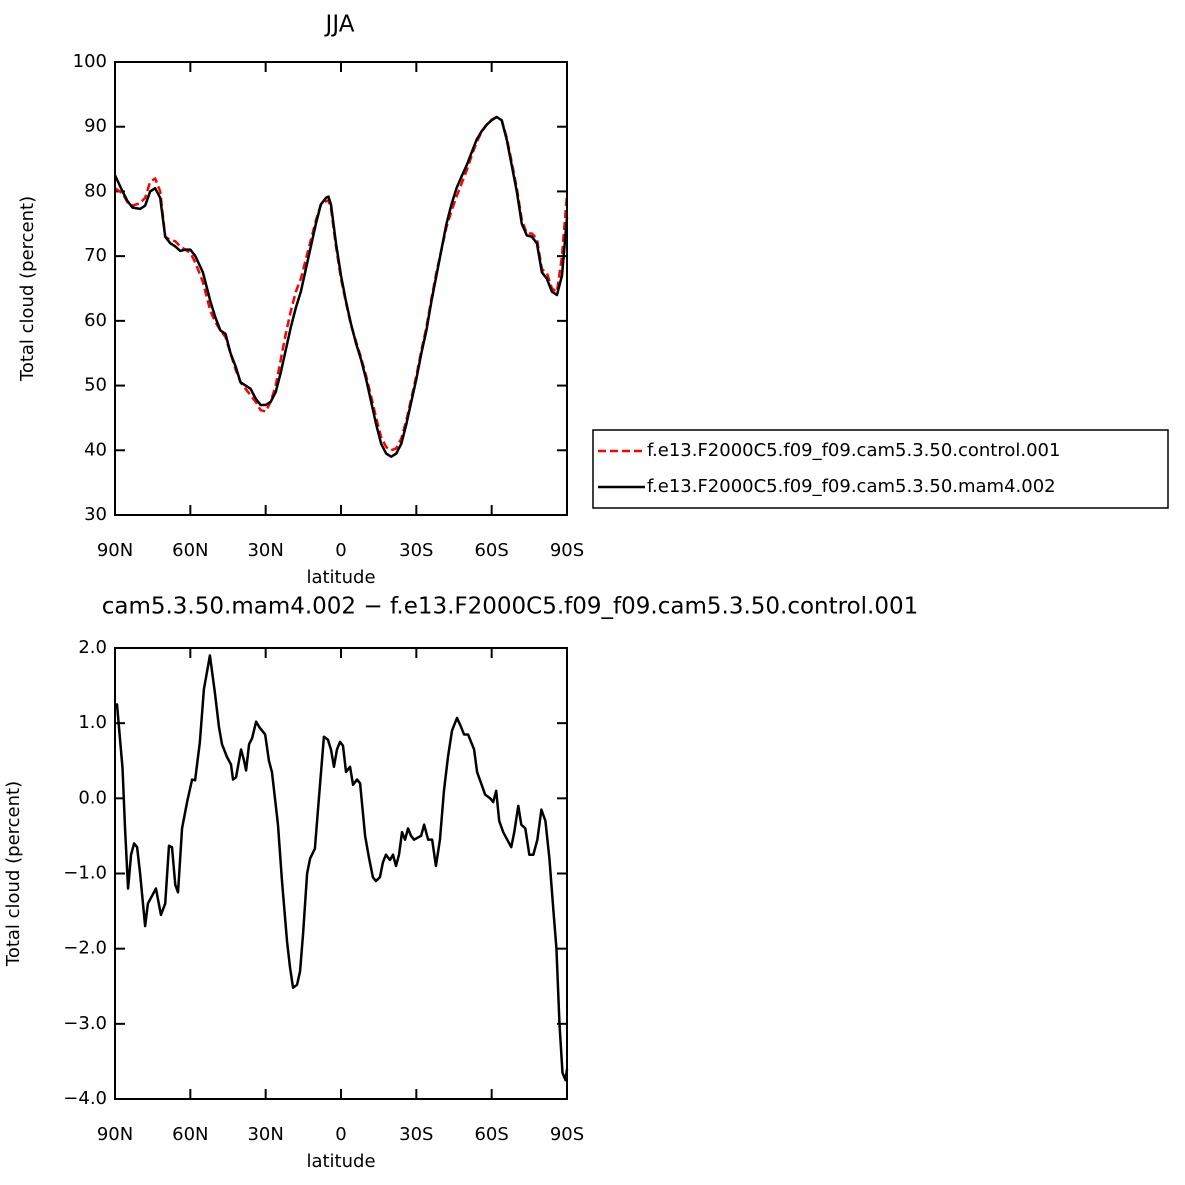  What do you see at coordinates (95, 255) in the screenshot?
I see `y-tick-label: 70` at bounding box center [95, 255].